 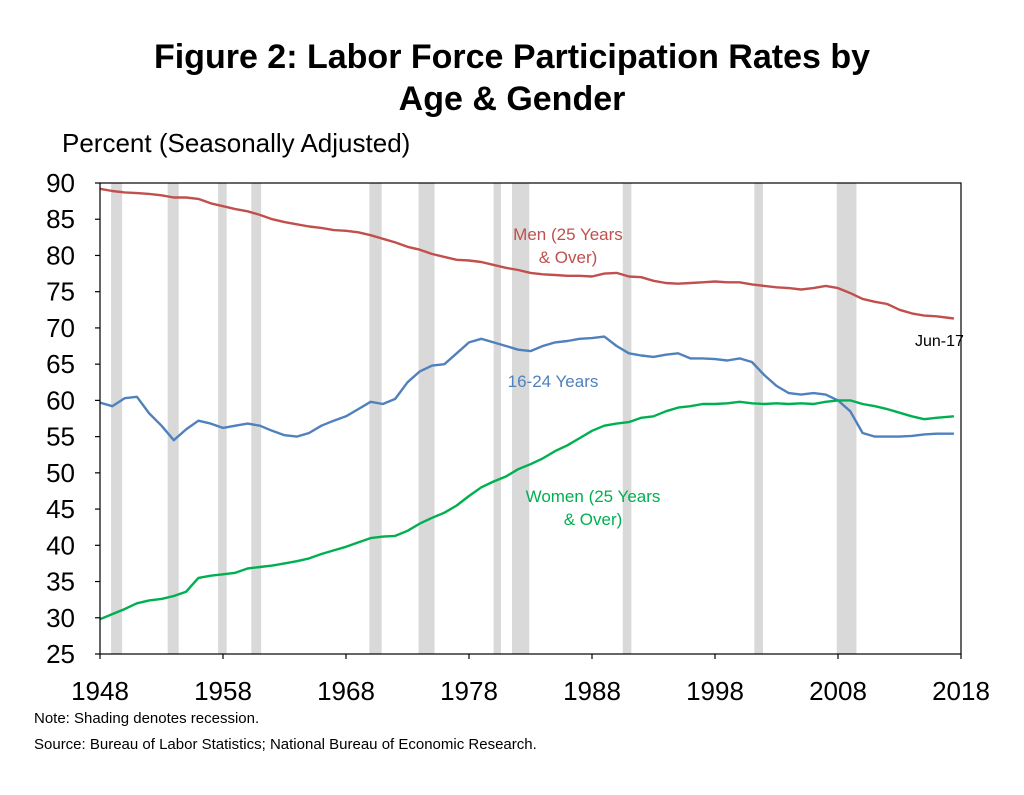 What do you see at coordinates (60, 183) in the screenshot?
I see `y-tick-label-0: 90` at bounding box center [60, 183].